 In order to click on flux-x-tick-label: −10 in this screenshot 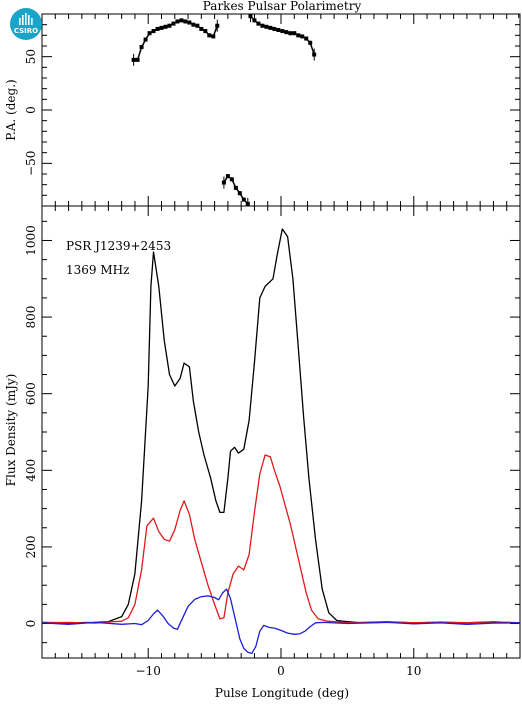, I will do `click(148, 671)`.